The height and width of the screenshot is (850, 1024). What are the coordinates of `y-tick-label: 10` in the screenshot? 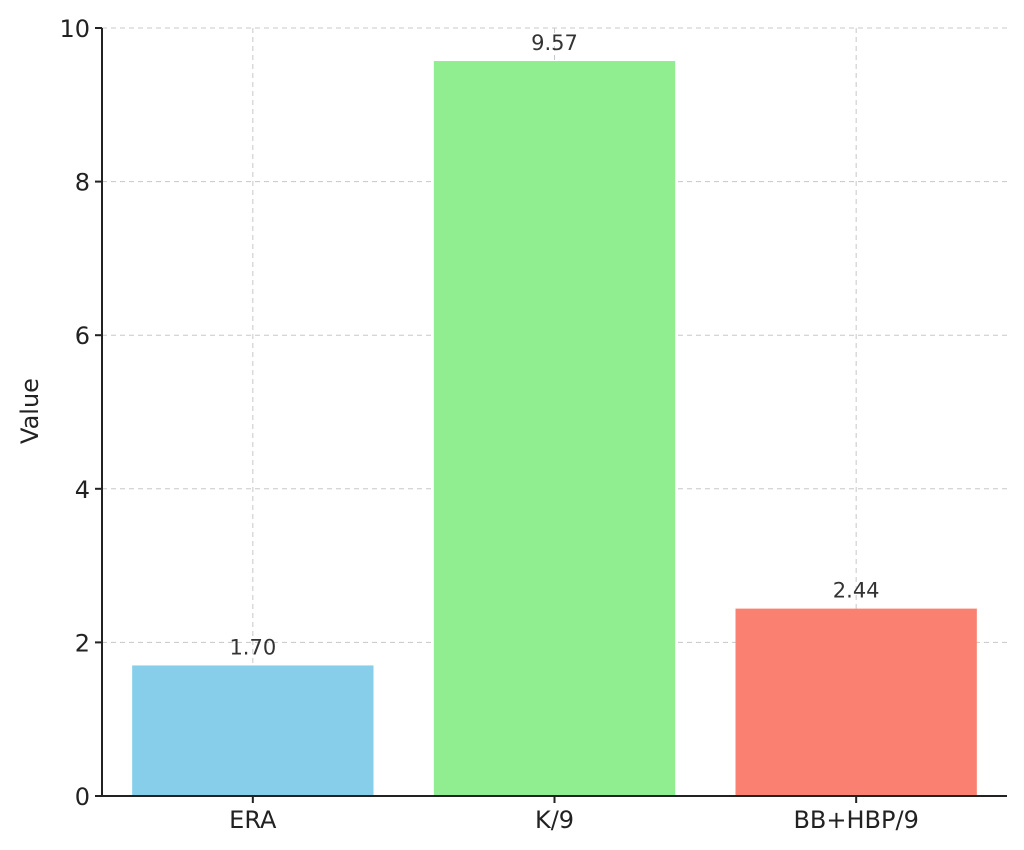 It's located at (74, 29).